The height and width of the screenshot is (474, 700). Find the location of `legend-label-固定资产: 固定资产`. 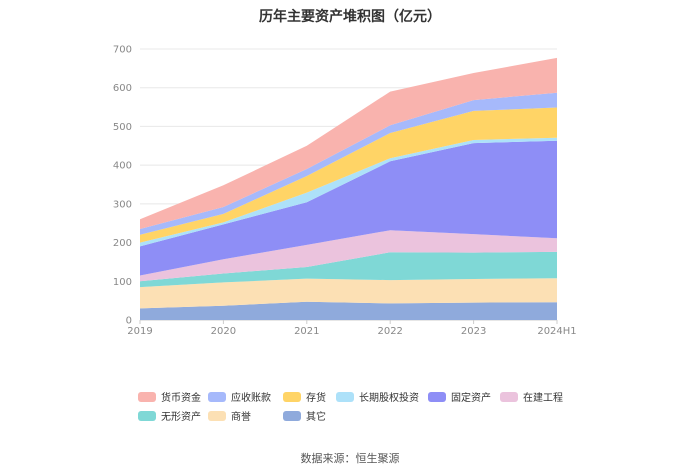

legend-label-固定资产: 固定资产 is located at coordinates (471, 397).